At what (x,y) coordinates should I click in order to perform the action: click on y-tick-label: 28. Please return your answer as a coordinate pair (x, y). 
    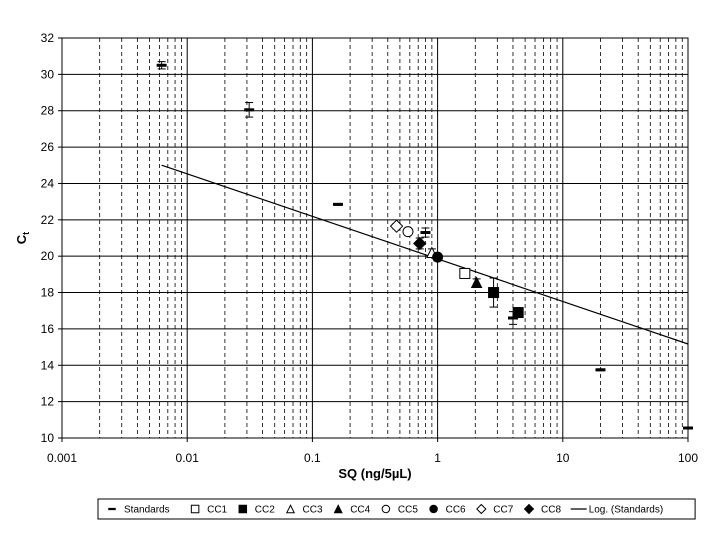
    Looking at the image, I should click on (48, 111).